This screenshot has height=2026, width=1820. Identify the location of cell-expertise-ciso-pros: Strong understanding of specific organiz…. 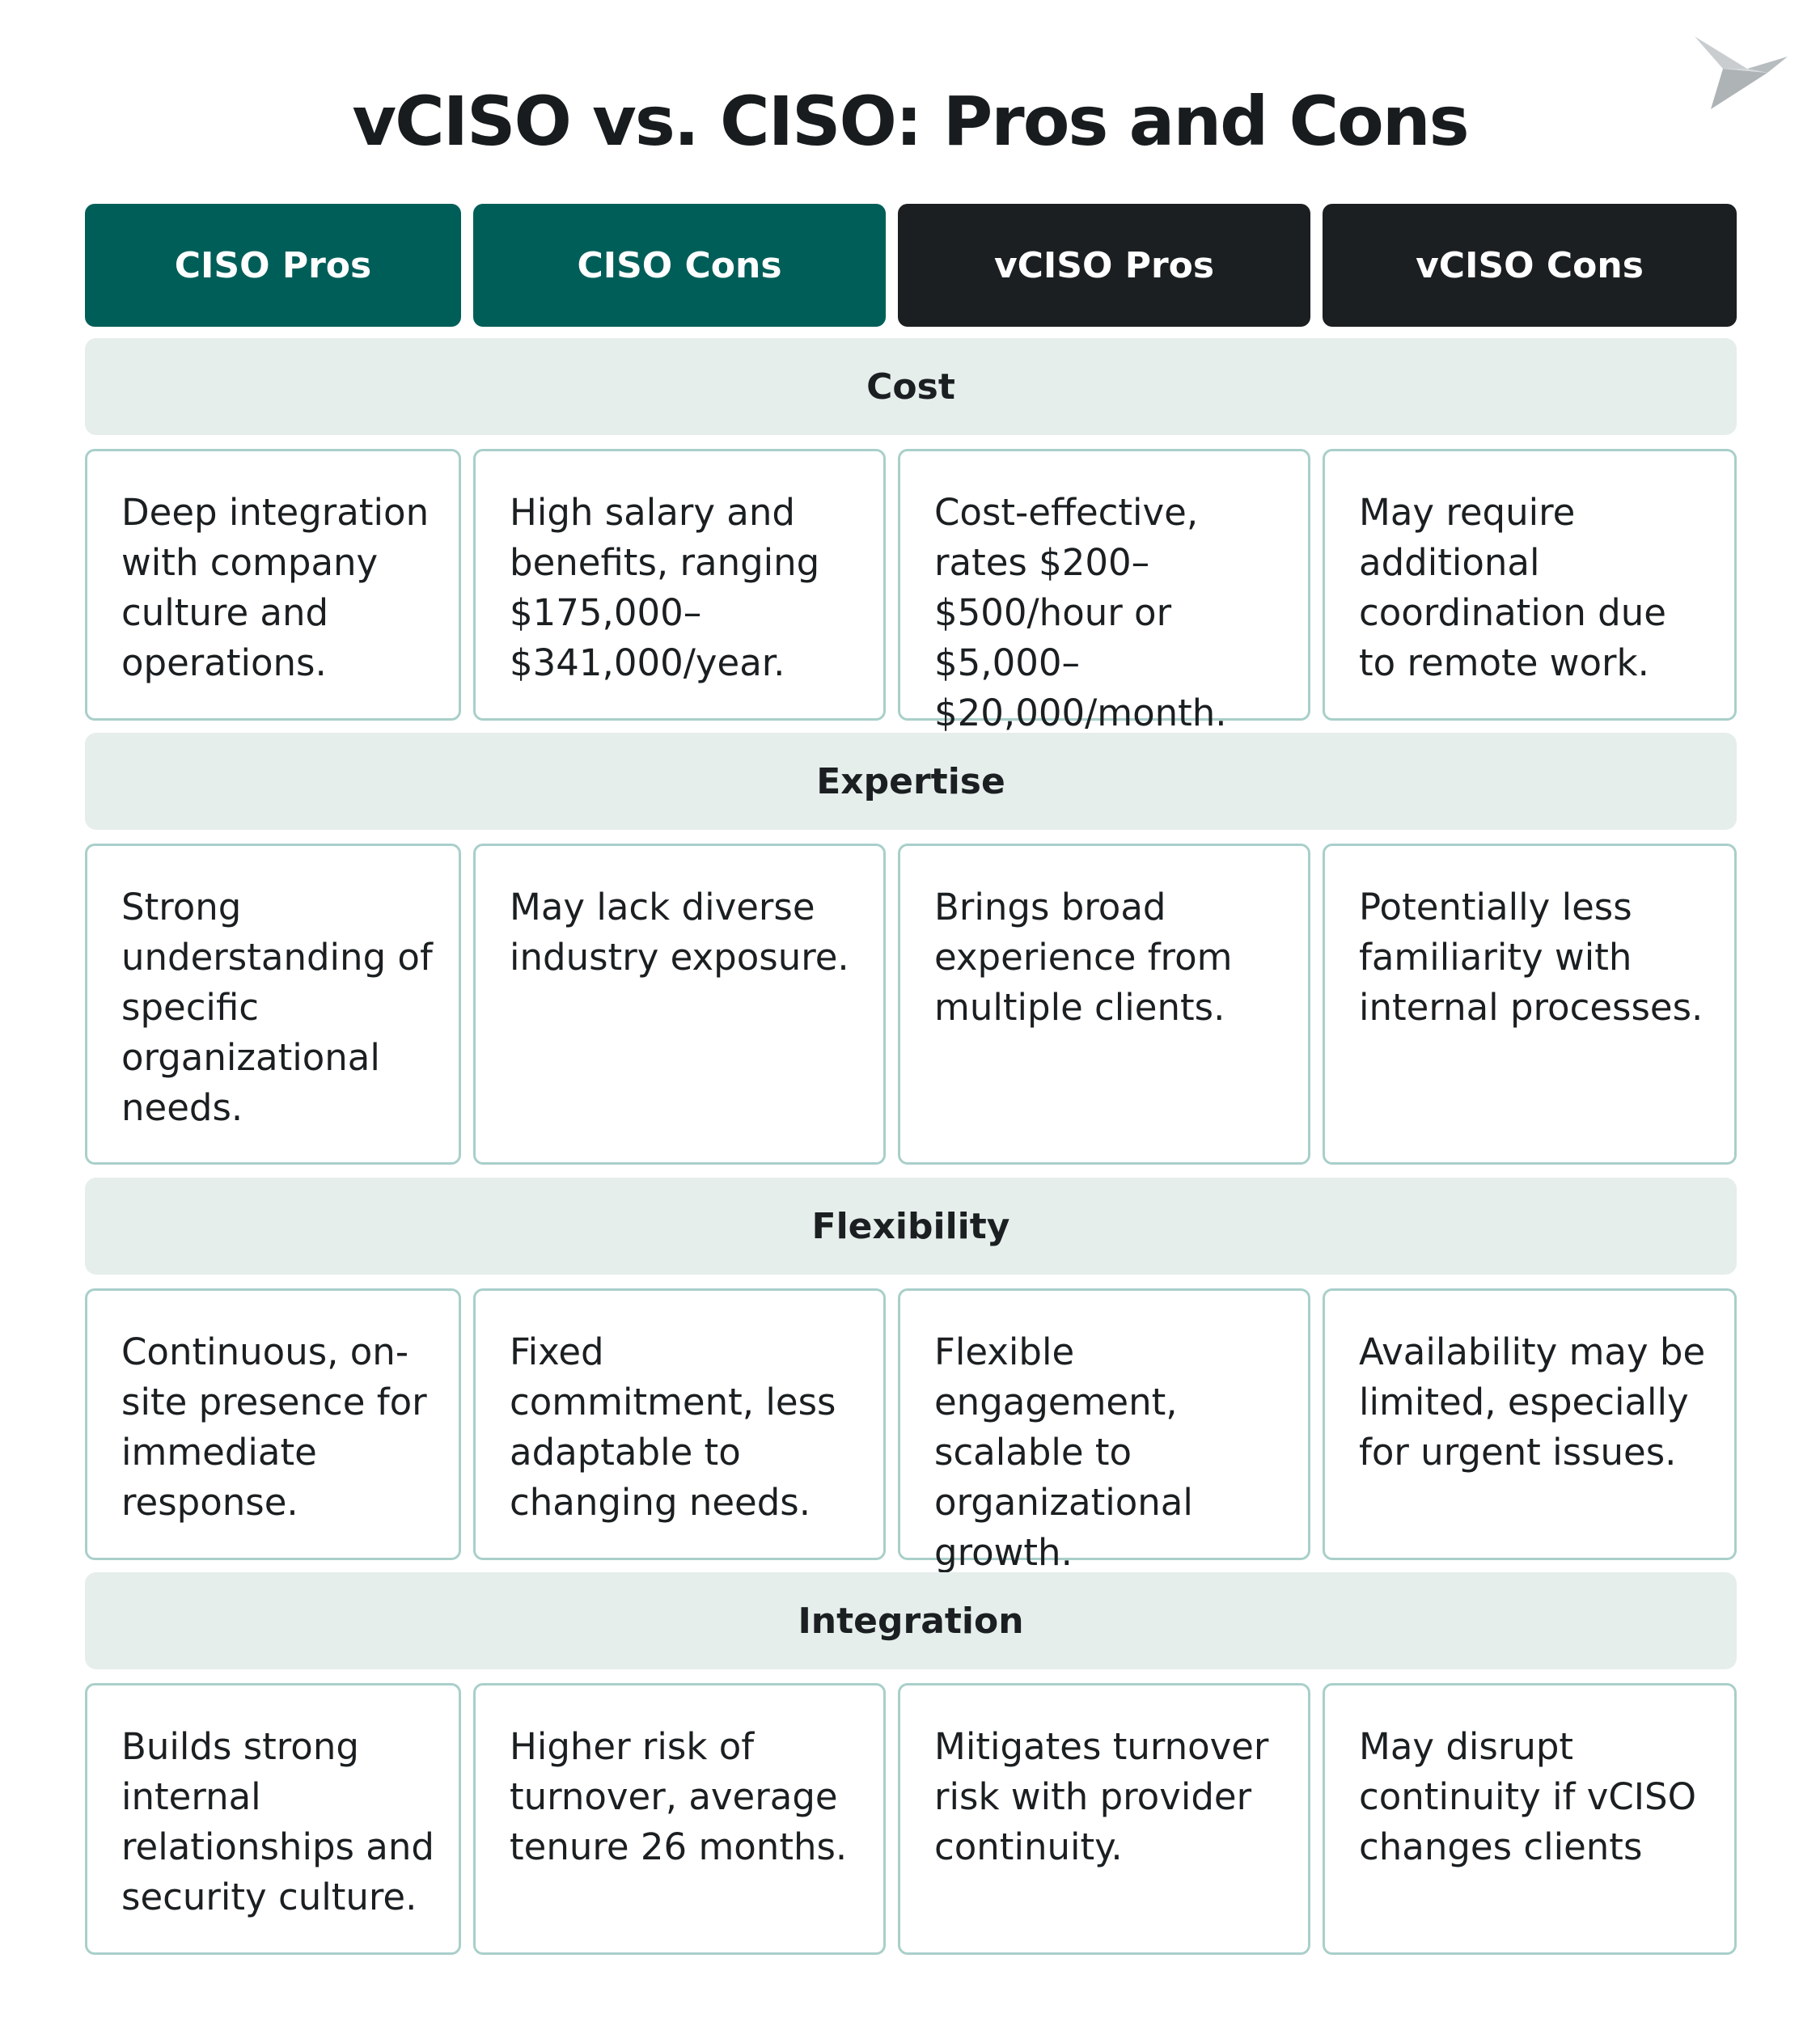
(273, 1004).